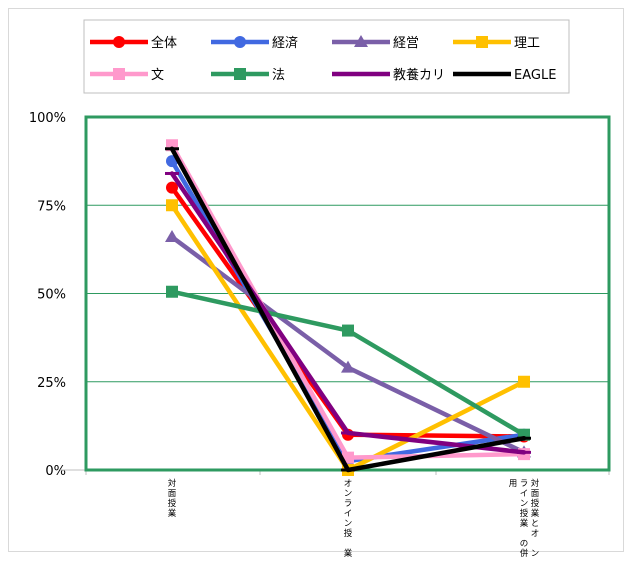 Image resolution: width=633 pixels, height=565 pixels. I want to click on legend: 全体 経済 経営 理工文 法 教養カリ EAGLE, so click(326, 56).